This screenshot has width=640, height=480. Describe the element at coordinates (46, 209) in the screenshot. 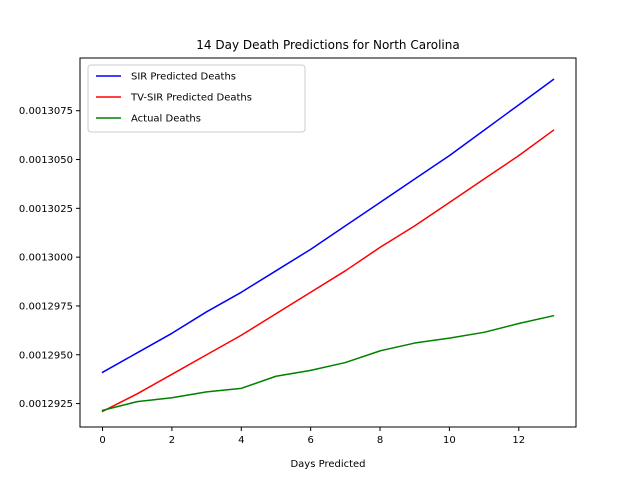

I see `y-tick-label: 0.0013025` at that location.